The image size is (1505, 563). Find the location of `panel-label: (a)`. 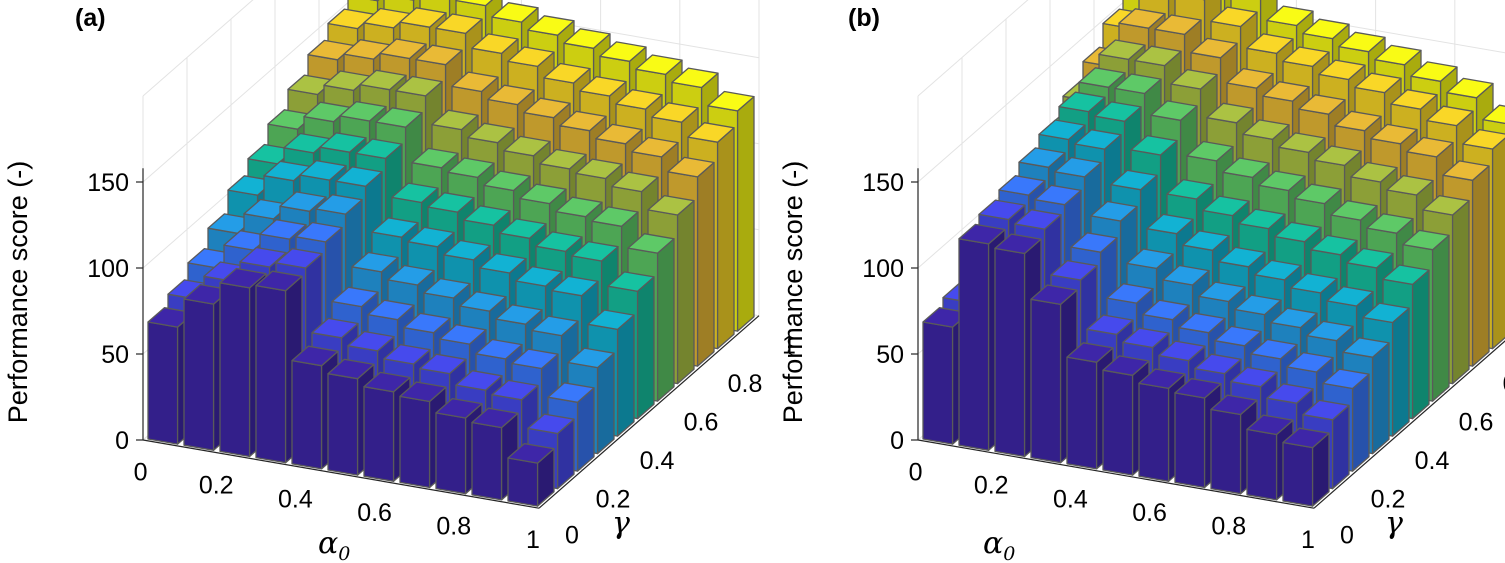

panel-label: (a) is located at coordinates (90, 18).